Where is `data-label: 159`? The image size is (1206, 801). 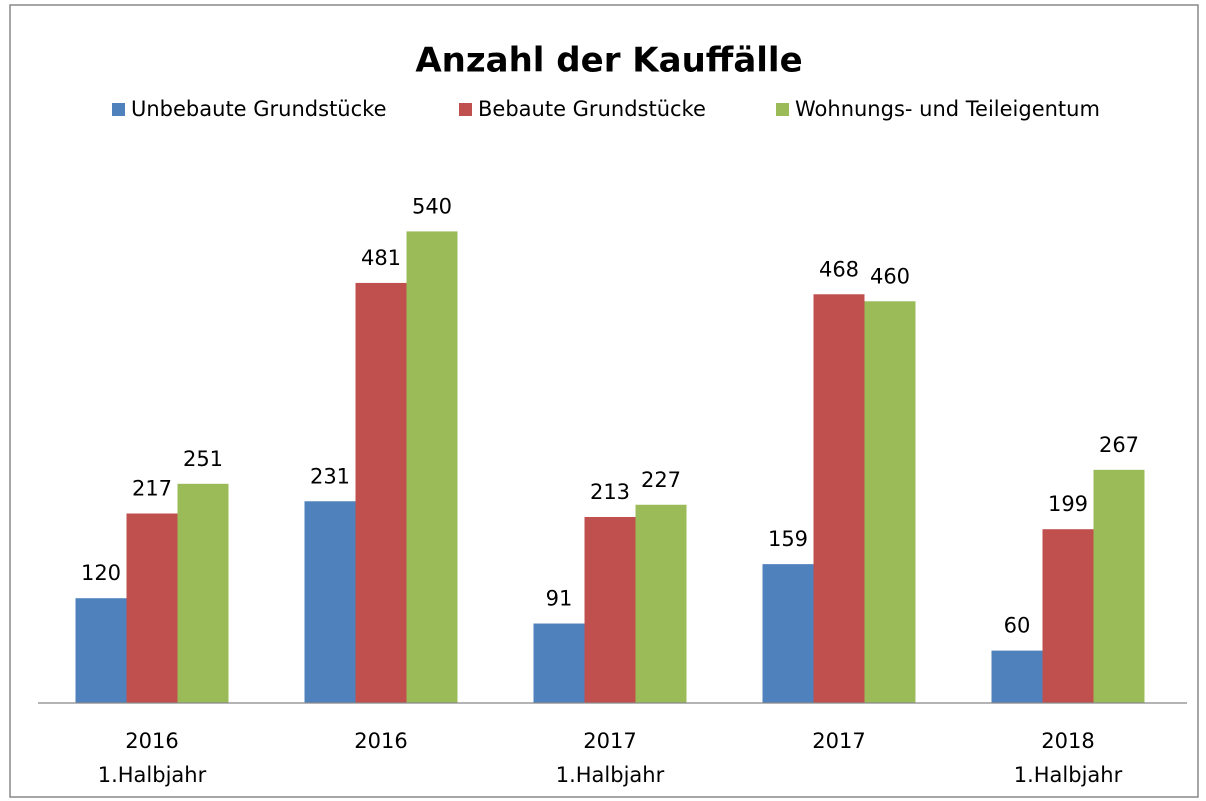 data-label: 159 is located at coordinates (788, 539).